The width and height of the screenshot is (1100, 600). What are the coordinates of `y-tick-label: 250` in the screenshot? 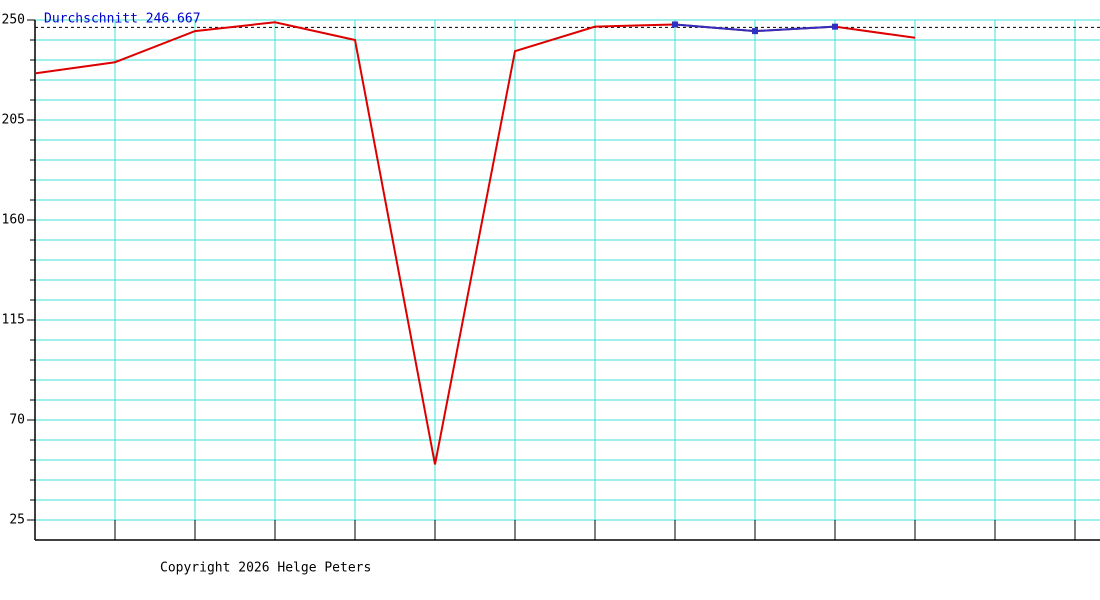 It's located at (13, 20).